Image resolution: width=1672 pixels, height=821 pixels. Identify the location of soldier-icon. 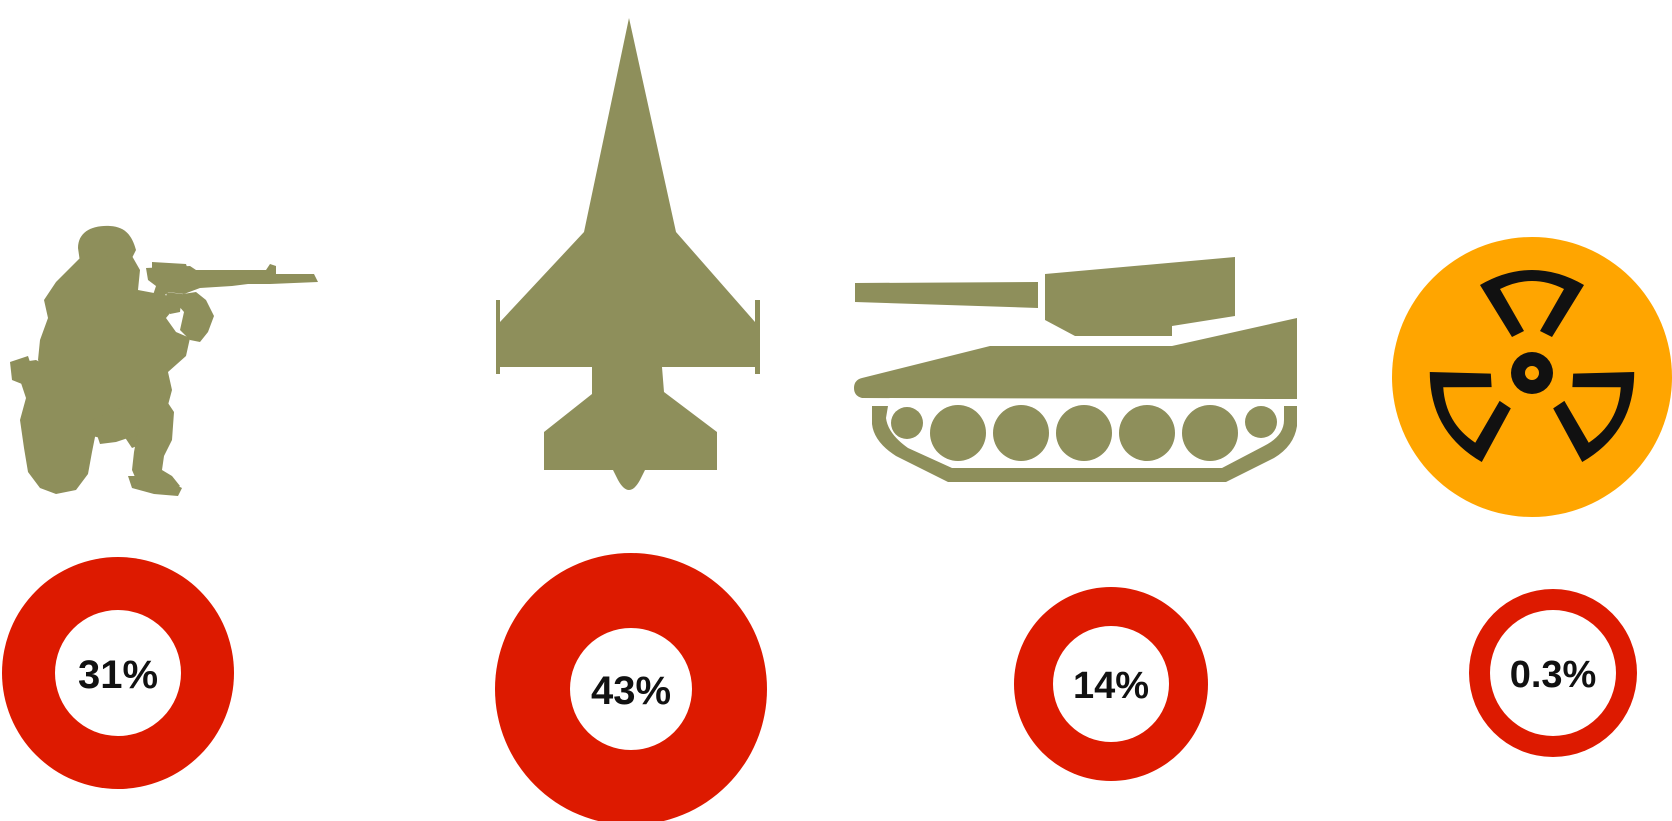
(164, 360).